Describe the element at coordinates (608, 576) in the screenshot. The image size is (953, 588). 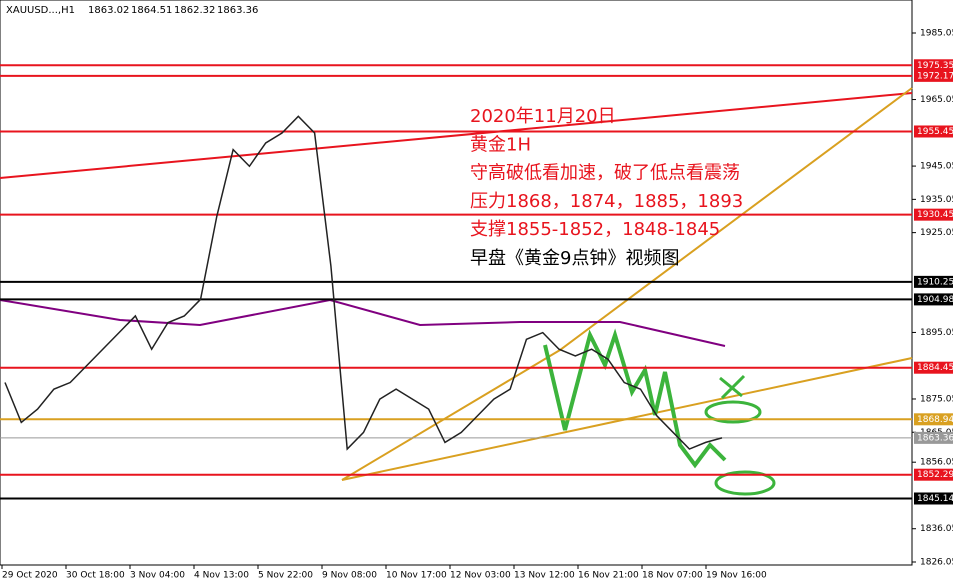
I see `x-tick-label: 16 Nov 21:00` at that location.